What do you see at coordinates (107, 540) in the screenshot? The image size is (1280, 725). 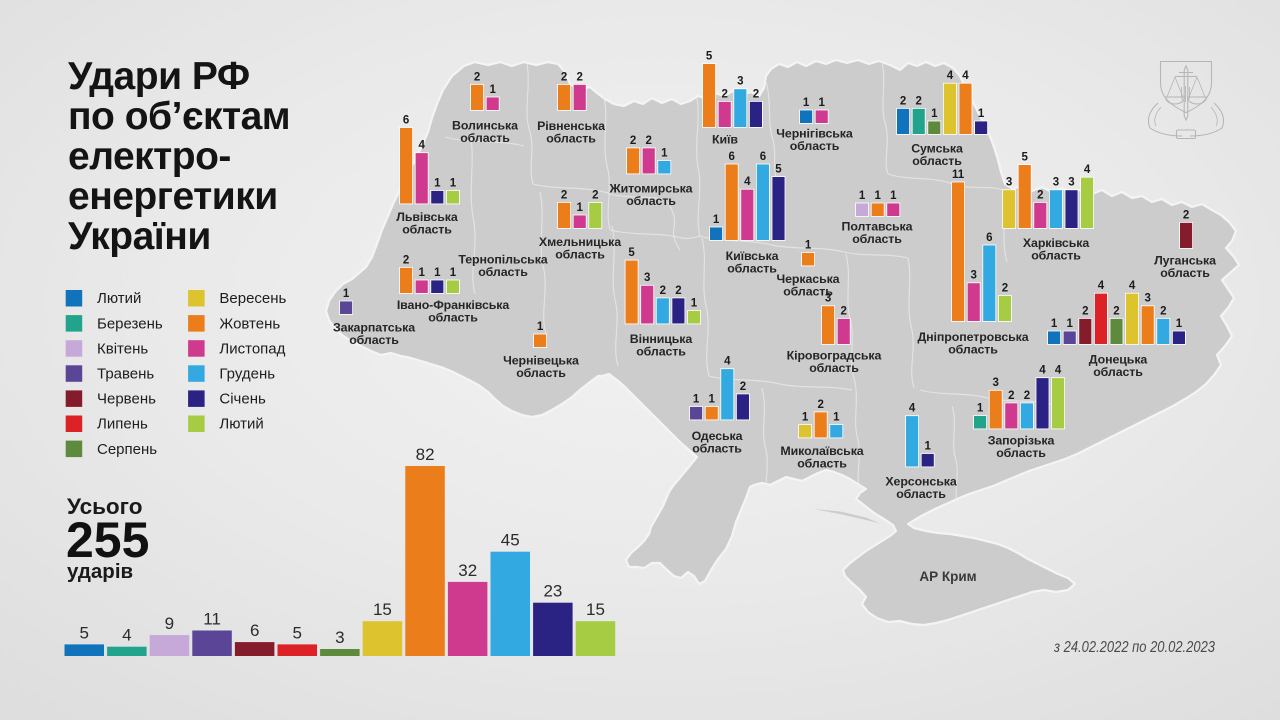 I see `svg-text: 255` at bounding box center [107, 540].